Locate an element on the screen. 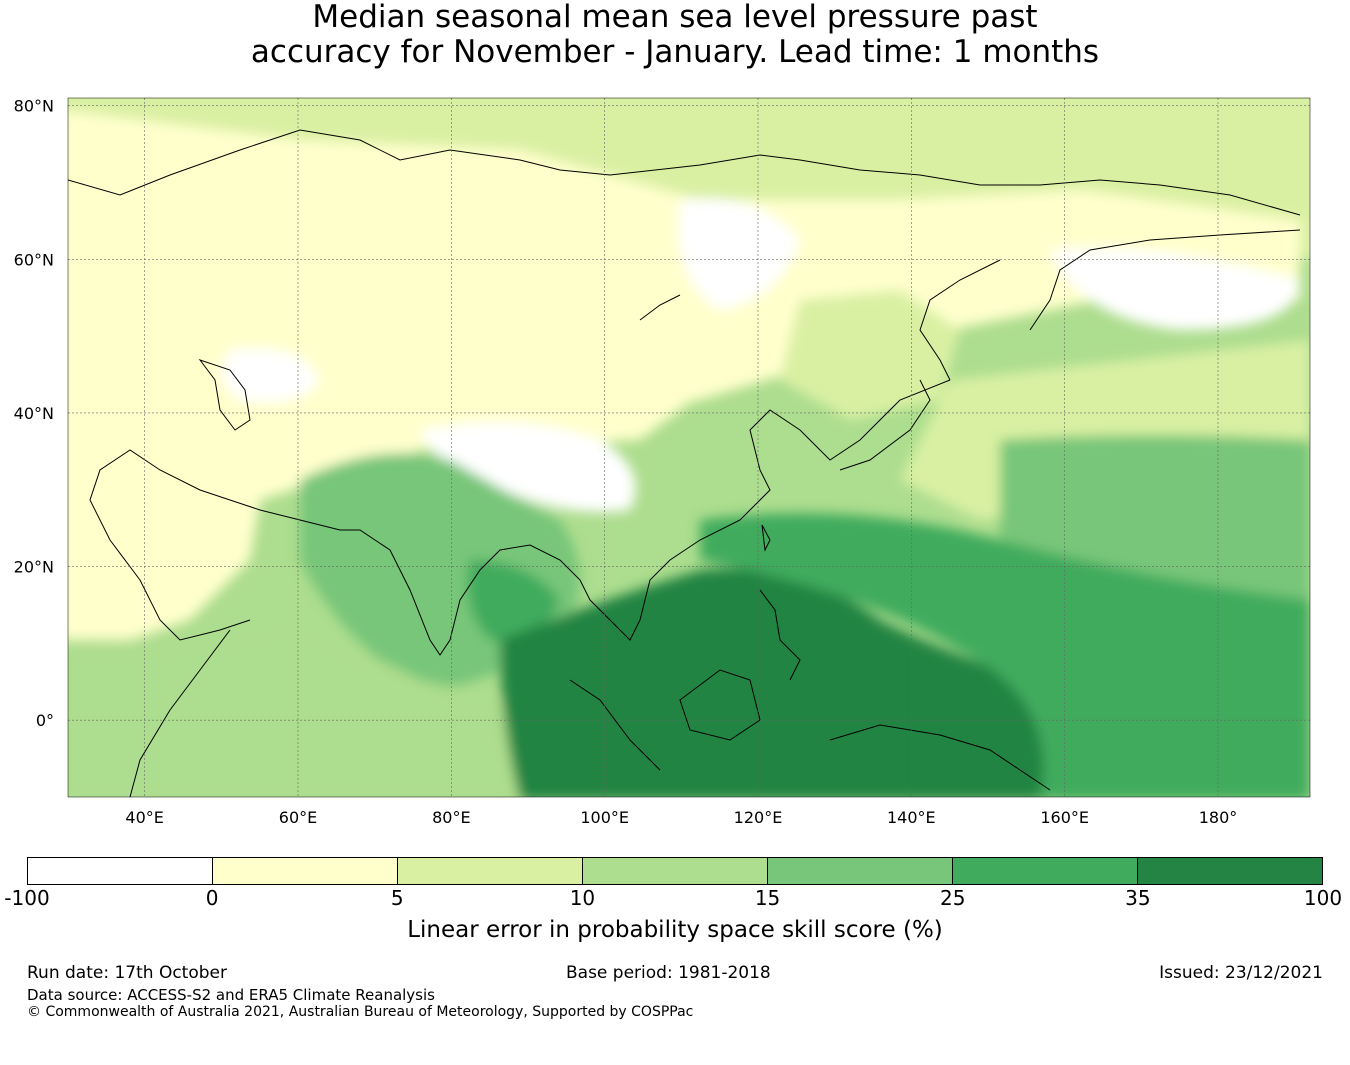  run-date: Run date: 17th October is located at coordinates (127, 973).